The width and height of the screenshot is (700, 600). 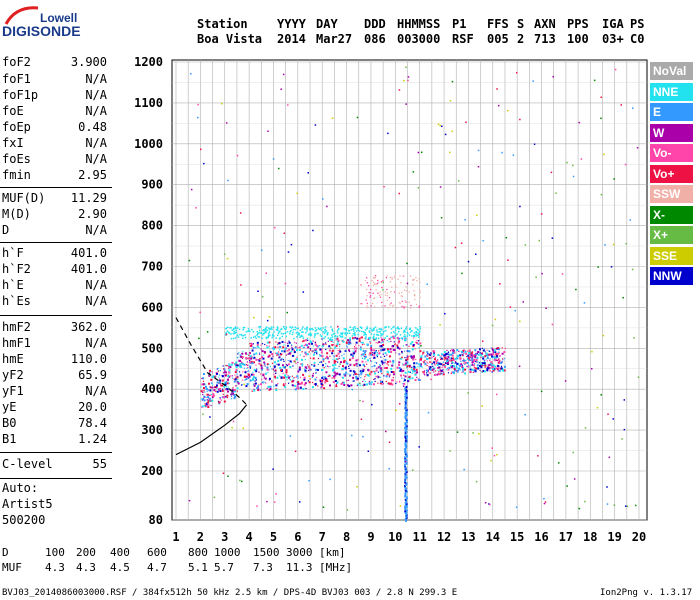 I want to click on param-key: foE, so click(x=13, y=111).